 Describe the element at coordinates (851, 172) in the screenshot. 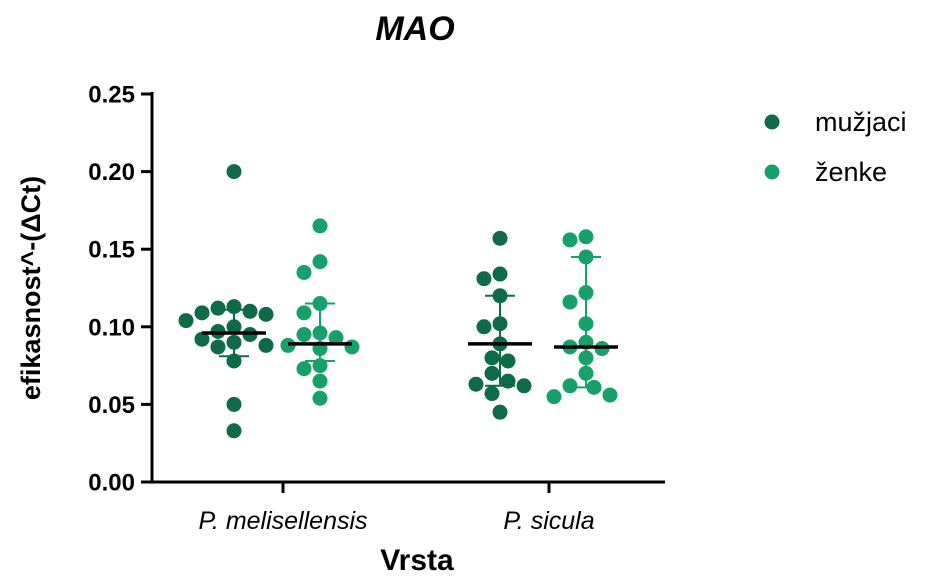

I see `legend-label: ženke` at that location.